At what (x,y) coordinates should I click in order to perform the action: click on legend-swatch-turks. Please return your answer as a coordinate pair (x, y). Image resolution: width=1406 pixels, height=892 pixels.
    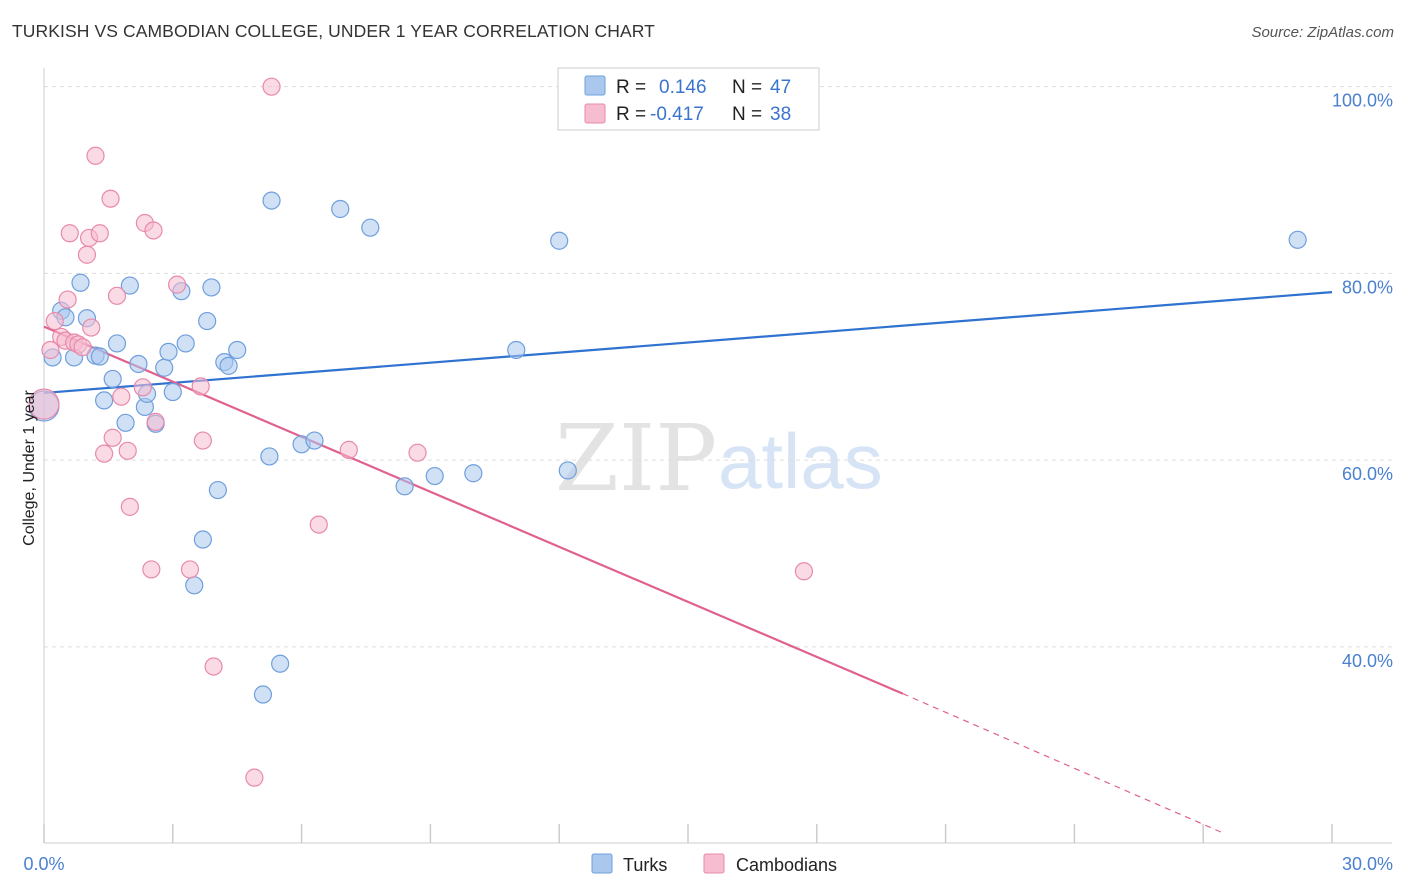
    Looking at the image, I should click on (595, 85).